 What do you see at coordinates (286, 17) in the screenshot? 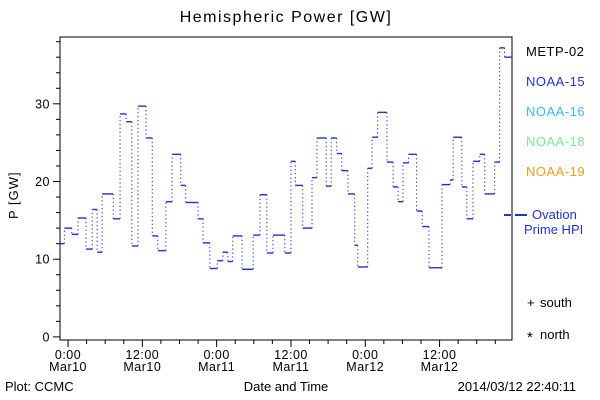
I see `chart-title: Hemispheric Power [GW]` at bounding box center [286, 17].